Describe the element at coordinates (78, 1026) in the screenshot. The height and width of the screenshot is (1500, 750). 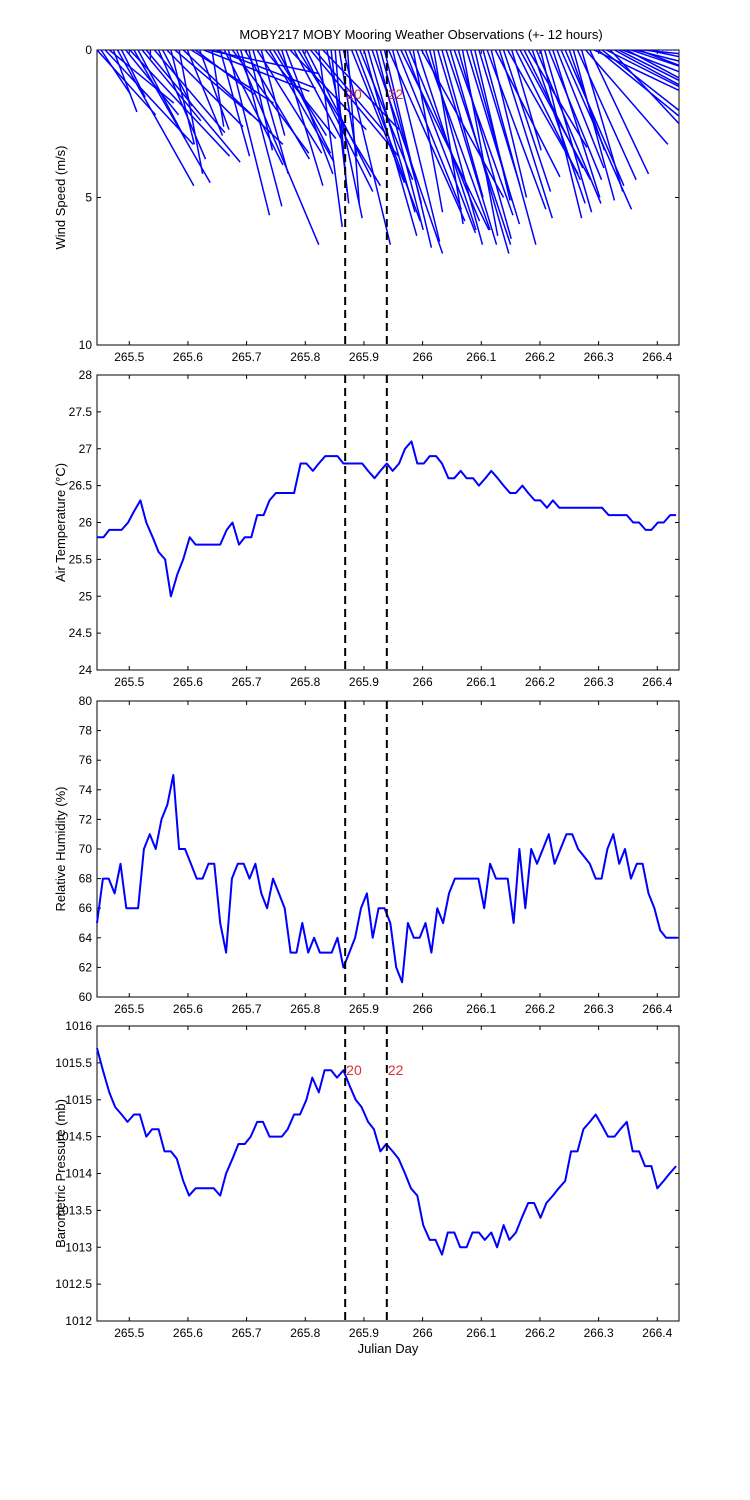
I see `y-tick-label: 1016` at that location.